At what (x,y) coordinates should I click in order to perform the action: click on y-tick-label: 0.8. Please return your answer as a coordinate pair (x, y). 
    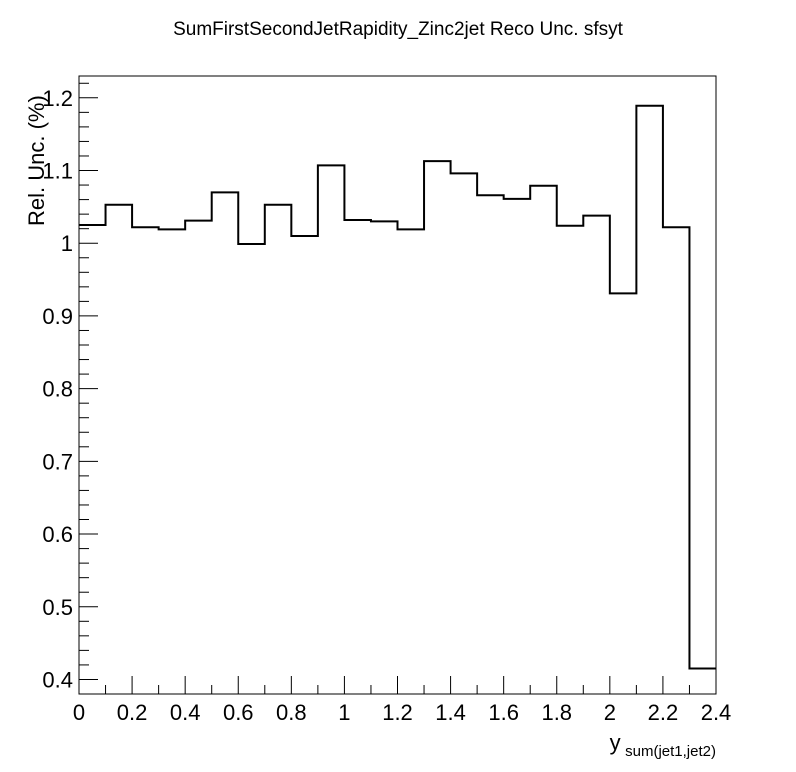
    Looking at the image, I should click on (57, 389).